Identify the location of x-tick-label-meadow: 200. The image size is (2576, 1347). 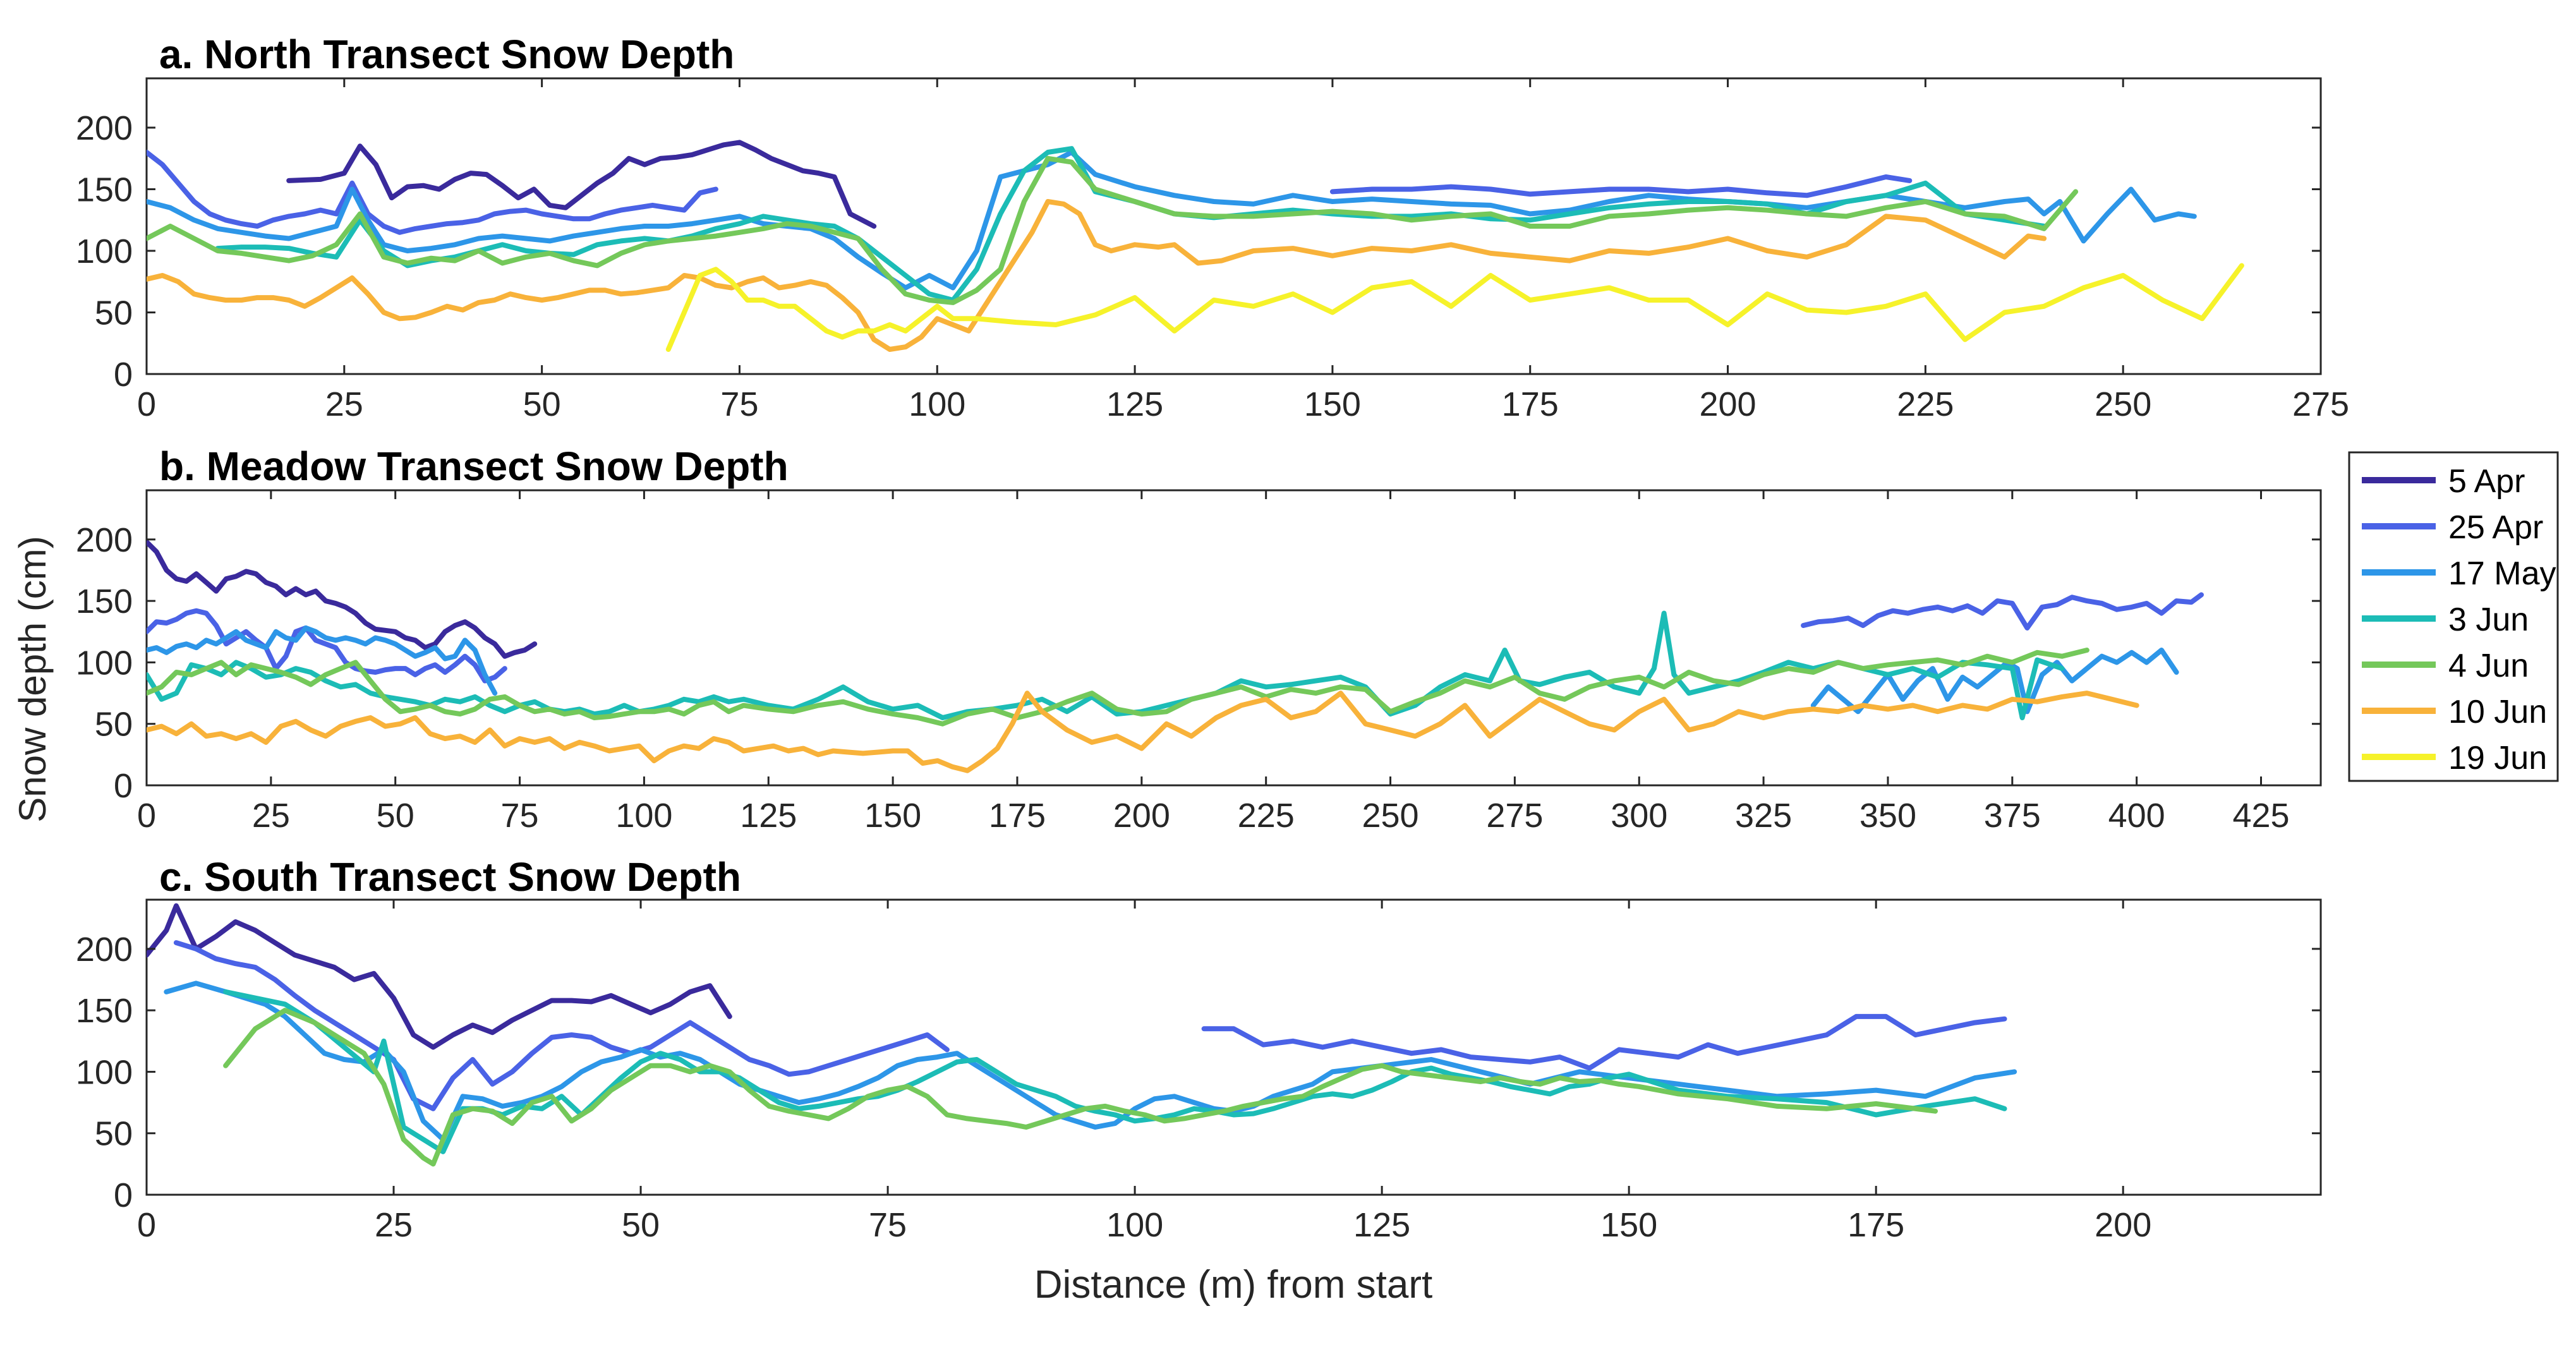
(1141, 816).